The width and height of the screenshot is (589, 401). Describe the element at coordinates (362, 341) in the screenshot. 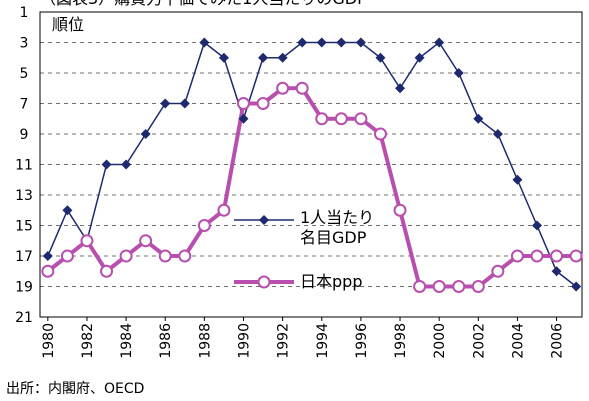

I see `x-tick-label: 1996` at that location.